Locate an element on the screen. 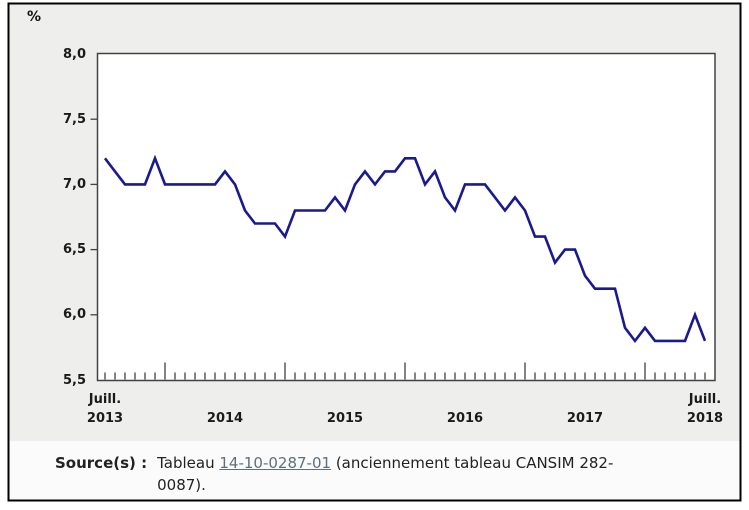 The height and width of the screenshot is (510, 749). y-axis-unit-label: % is located at coordinates (34, 17).